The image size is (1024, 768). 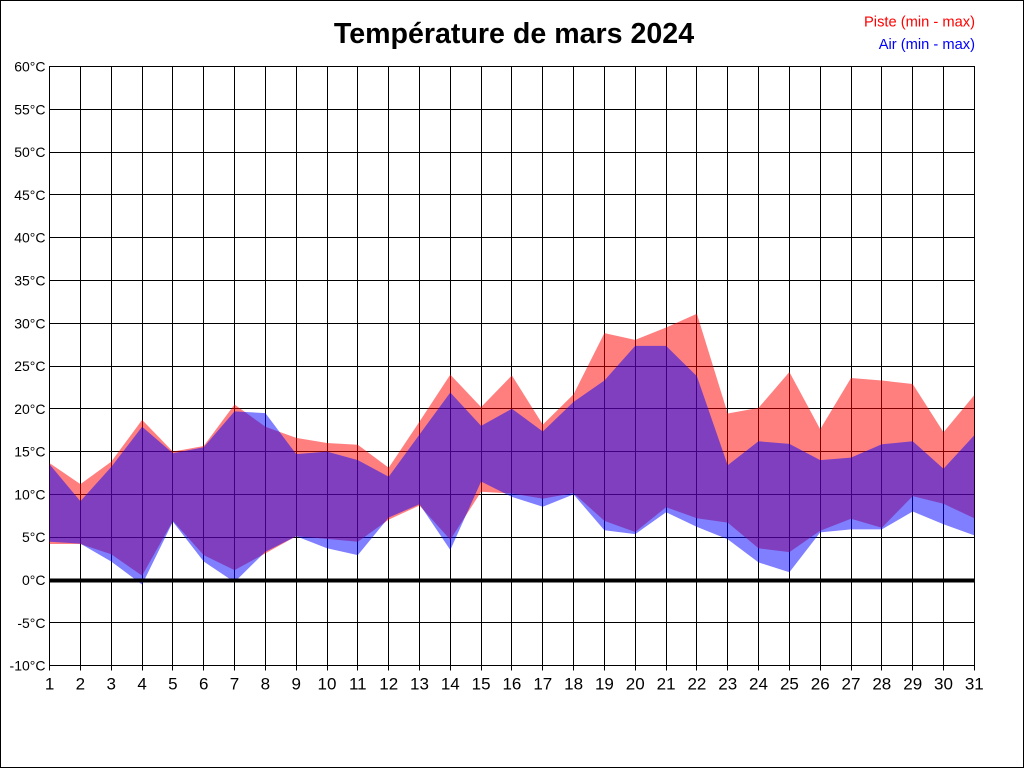 I want to click on svg-text: 18, so click(x=573, y=684).